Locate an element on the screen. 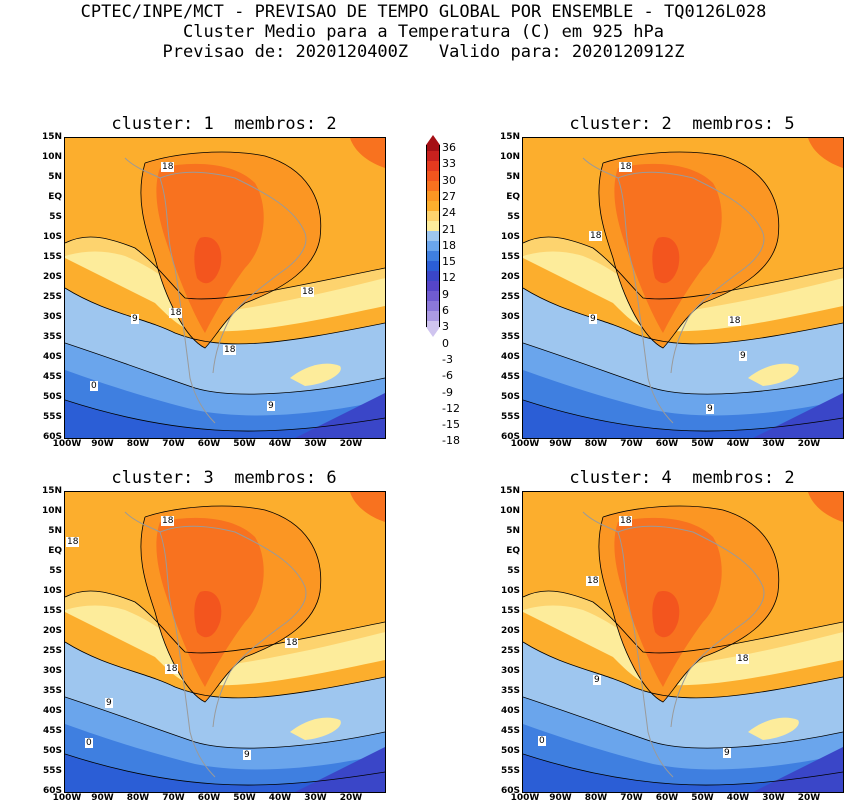 This screenshot has height=803, width=847. colorbar-label: -15 is located at coordinates (451, 425).